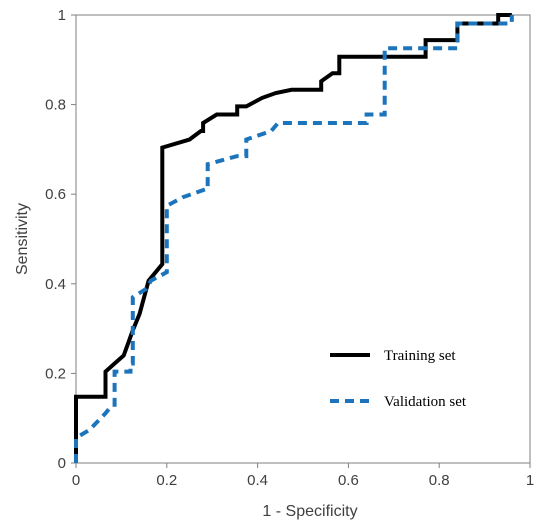 This screenshot has width=550, height=526. Describe the element at coordinates (22, 239) in the screenshot. I see `y-axis-title: Sensitivity` at that location.